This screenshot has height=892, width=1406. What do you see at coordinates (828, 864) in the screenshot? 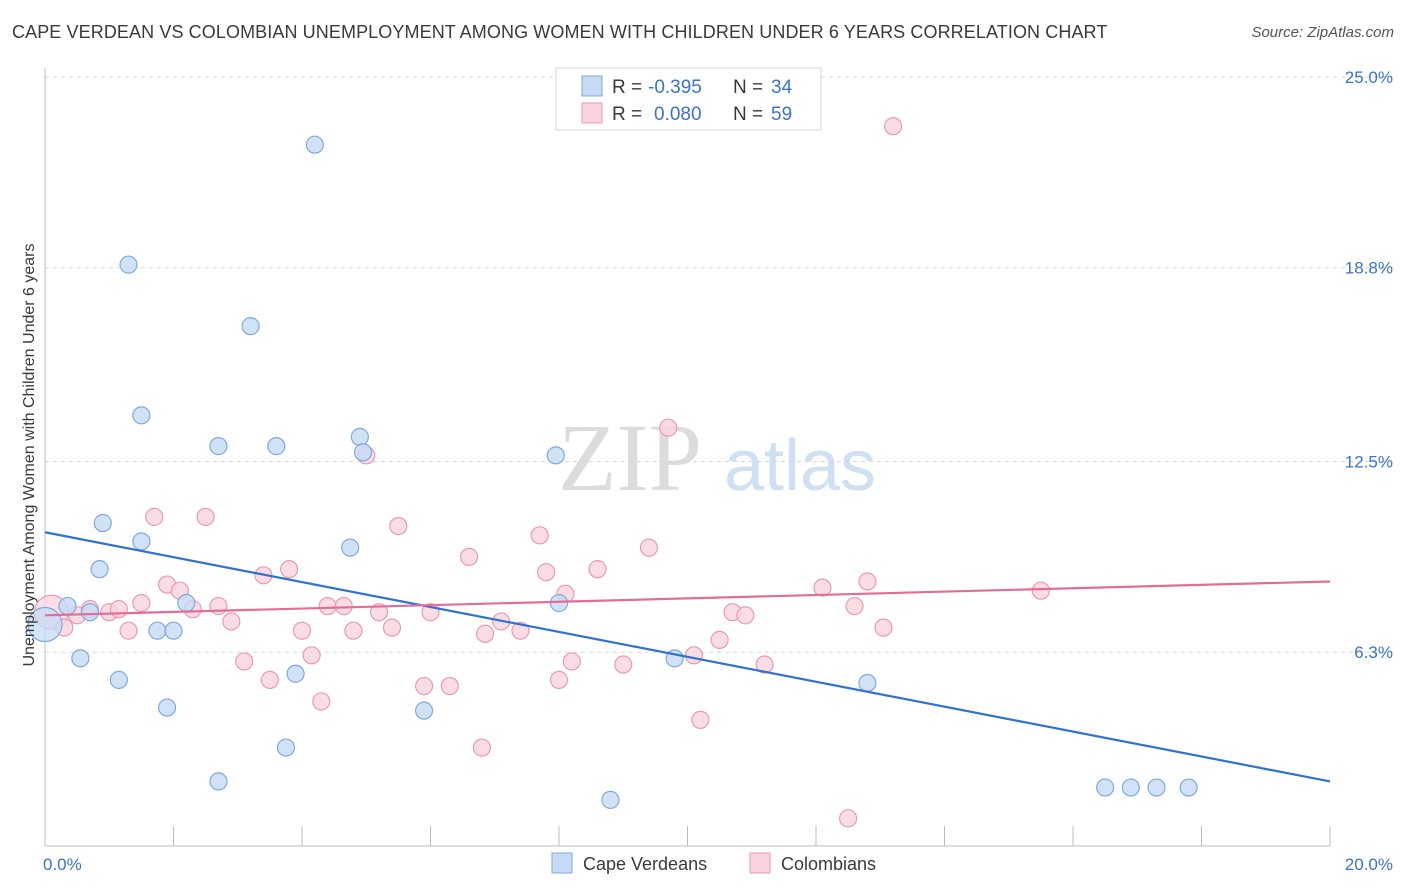
I see `series-label-colombians: Colombians` at bounding box center [828, 864].